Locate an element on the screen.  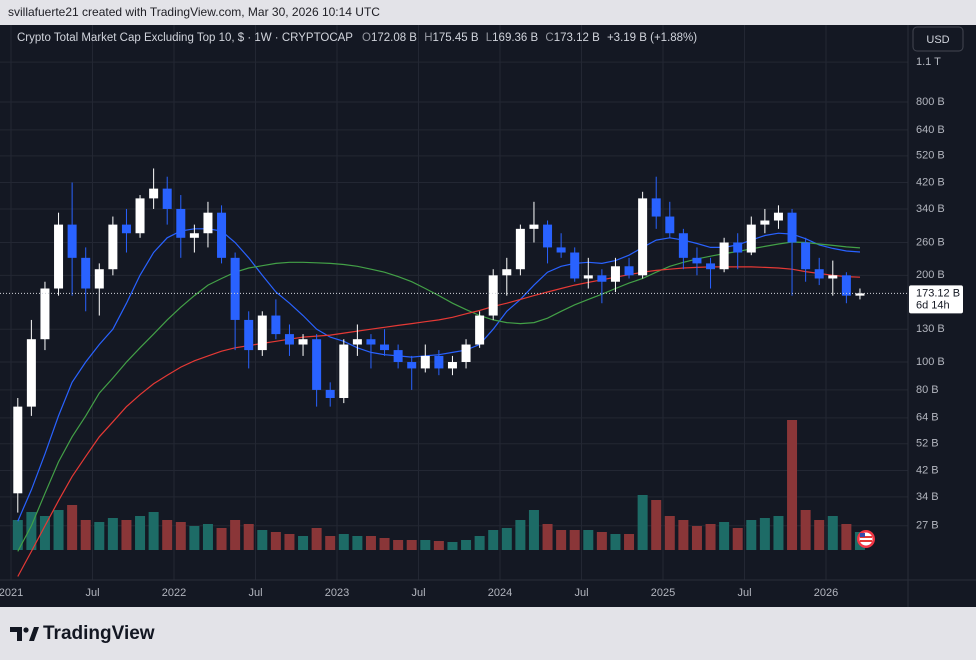
y-tick-label: 34 B is located at coordinates (927, 497).